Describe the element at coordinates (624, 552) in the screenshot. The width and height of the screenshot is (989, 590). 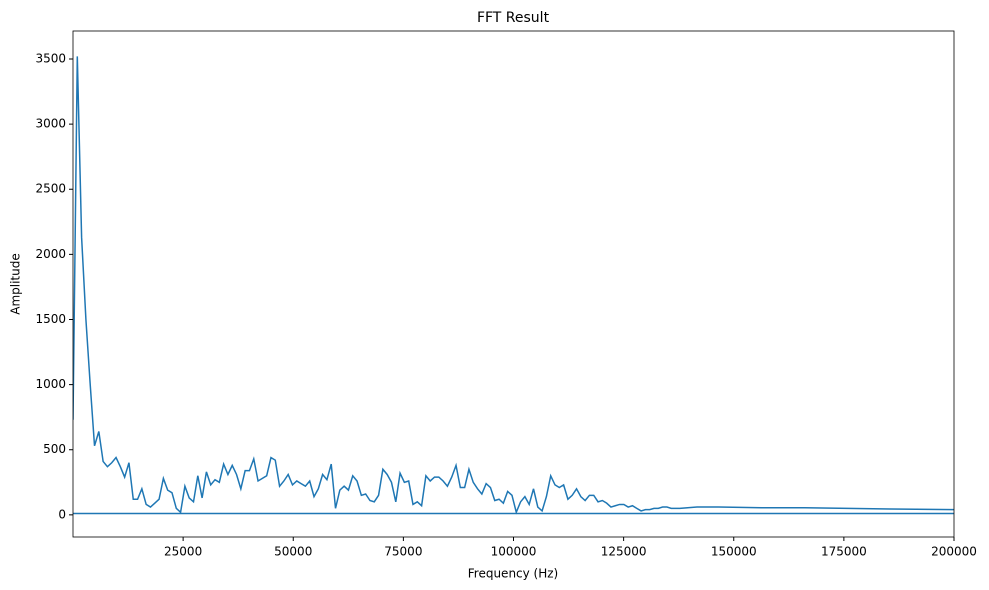
I see `x-tick-label: 125000` at that location.